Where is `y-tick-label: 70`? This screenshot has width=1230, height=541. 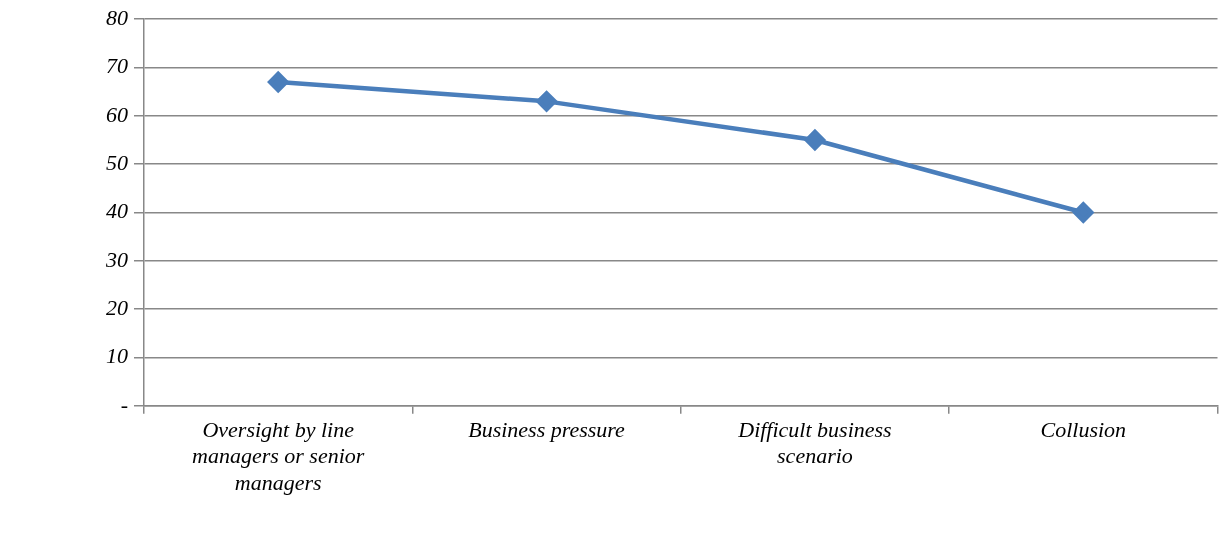 y-tick-label: 70 is located at coordinates (117, 66).